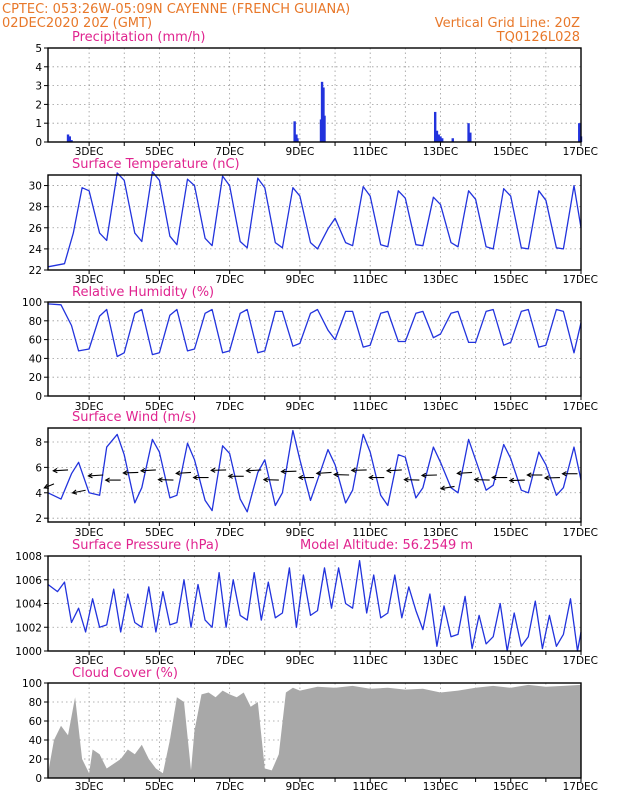 This screenshot has height=800, width=618. What do you see at coordinates (580, 661) in the screenshot?
I see `pressure-xtick-label: 17DEC` at bounding box center [580, 661].